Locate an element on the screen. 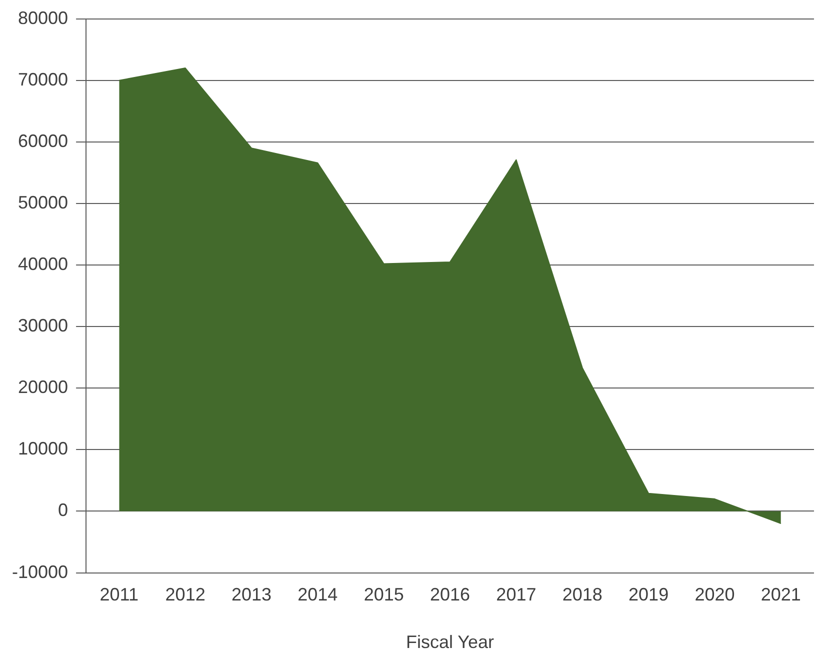  x-axis-title: Fiscal Year is located at coordinates (450, 642).